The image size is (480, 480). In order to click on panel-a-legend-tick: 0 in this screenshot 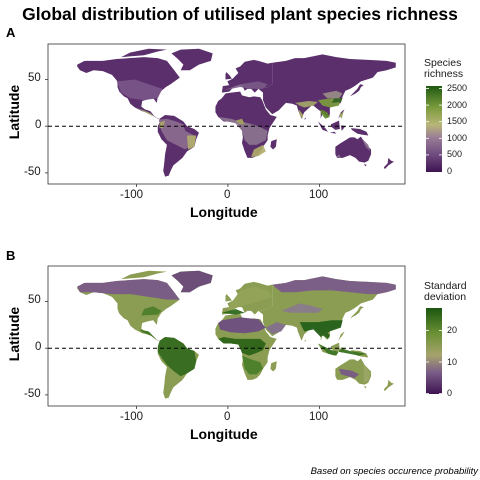, I will do `click(450, 171)`.